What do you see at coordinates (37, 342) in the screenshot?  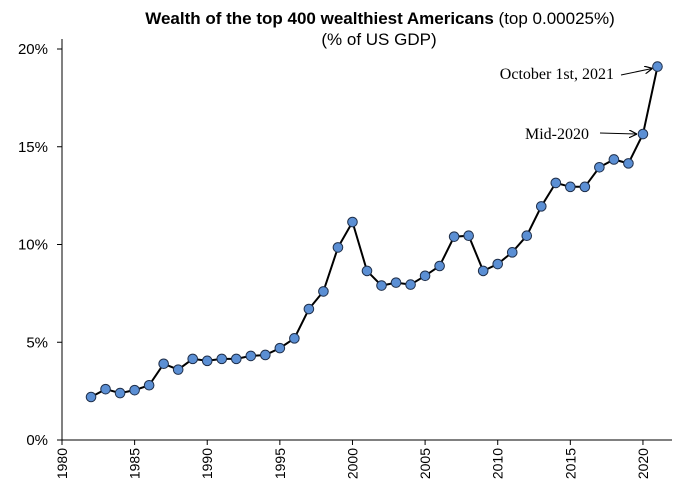 I see `y-tick-label: 5%` at bounding box center [37, 342].